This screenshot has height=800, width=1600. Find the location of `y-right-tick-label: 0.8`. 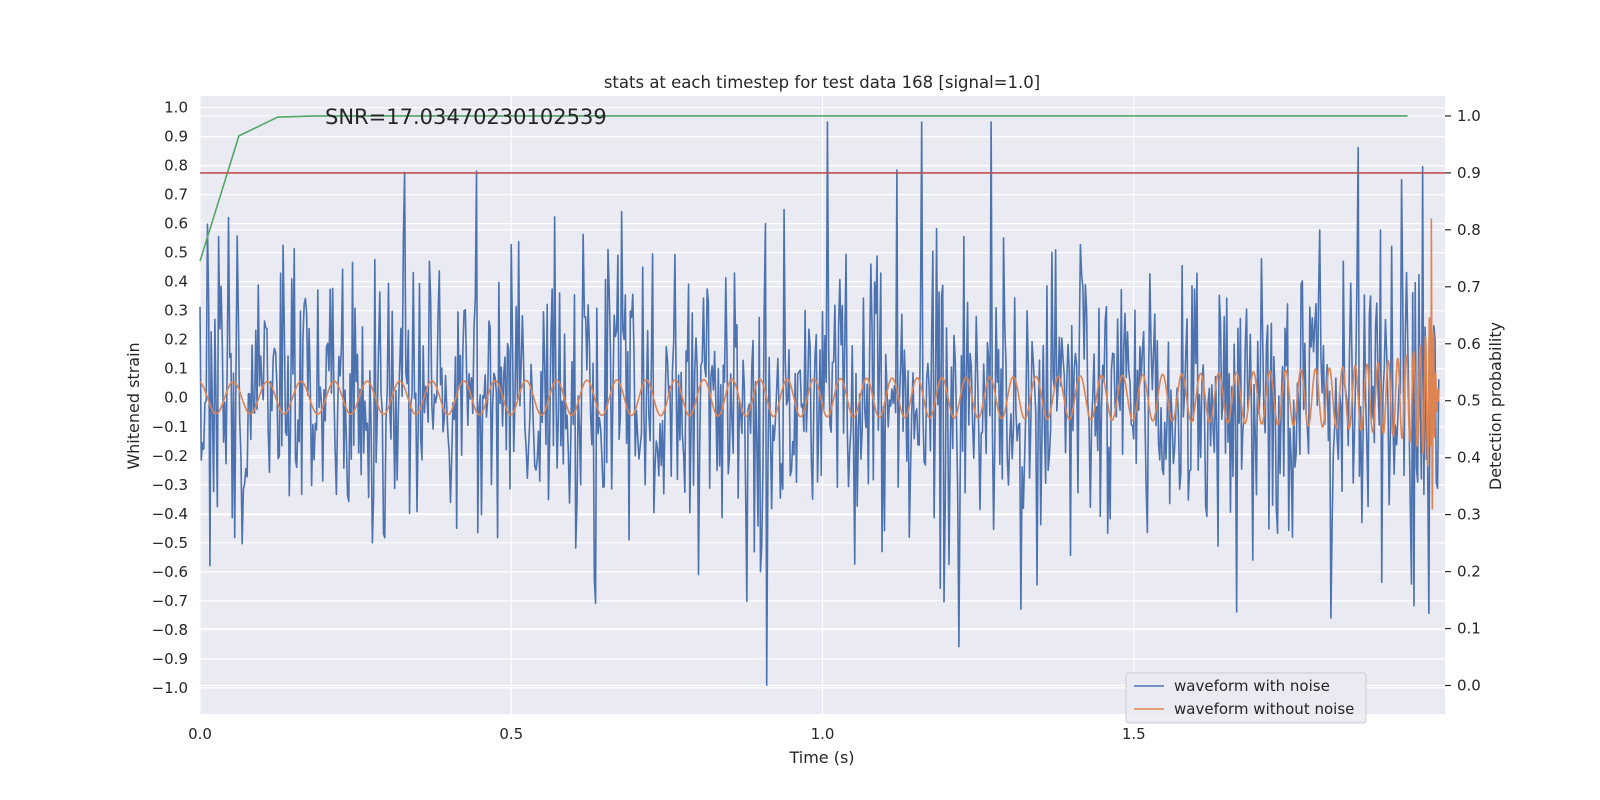

y-right-tick-label: 0.8 is located at coordinates (1469, 230).